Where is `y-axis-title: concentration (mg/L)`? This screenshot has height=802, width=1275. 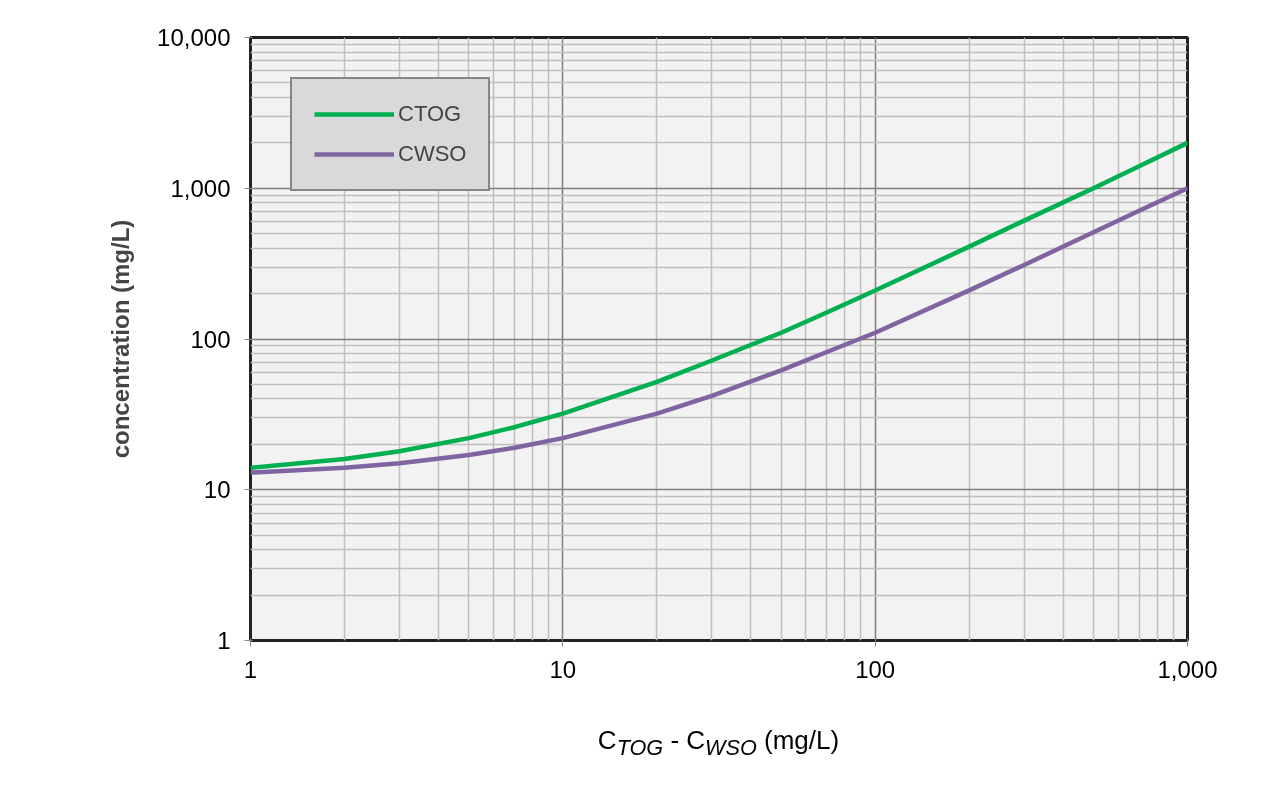
y-axis-title: concentration (mg/L) is located at coordinates (121, 339).